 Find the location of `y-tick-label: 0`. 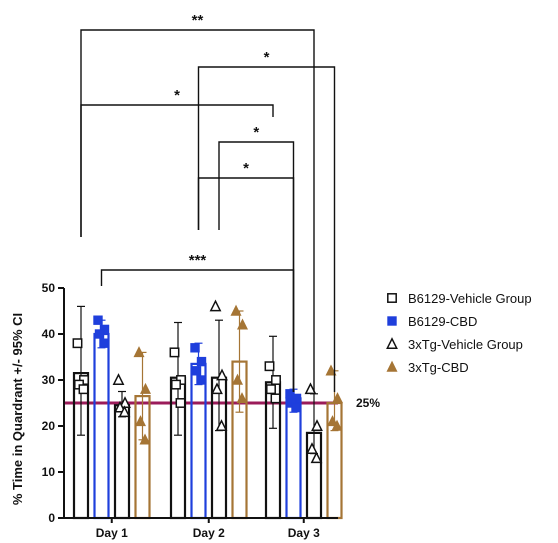

y-tick-label: 0 is located at coordinates (51, 518).